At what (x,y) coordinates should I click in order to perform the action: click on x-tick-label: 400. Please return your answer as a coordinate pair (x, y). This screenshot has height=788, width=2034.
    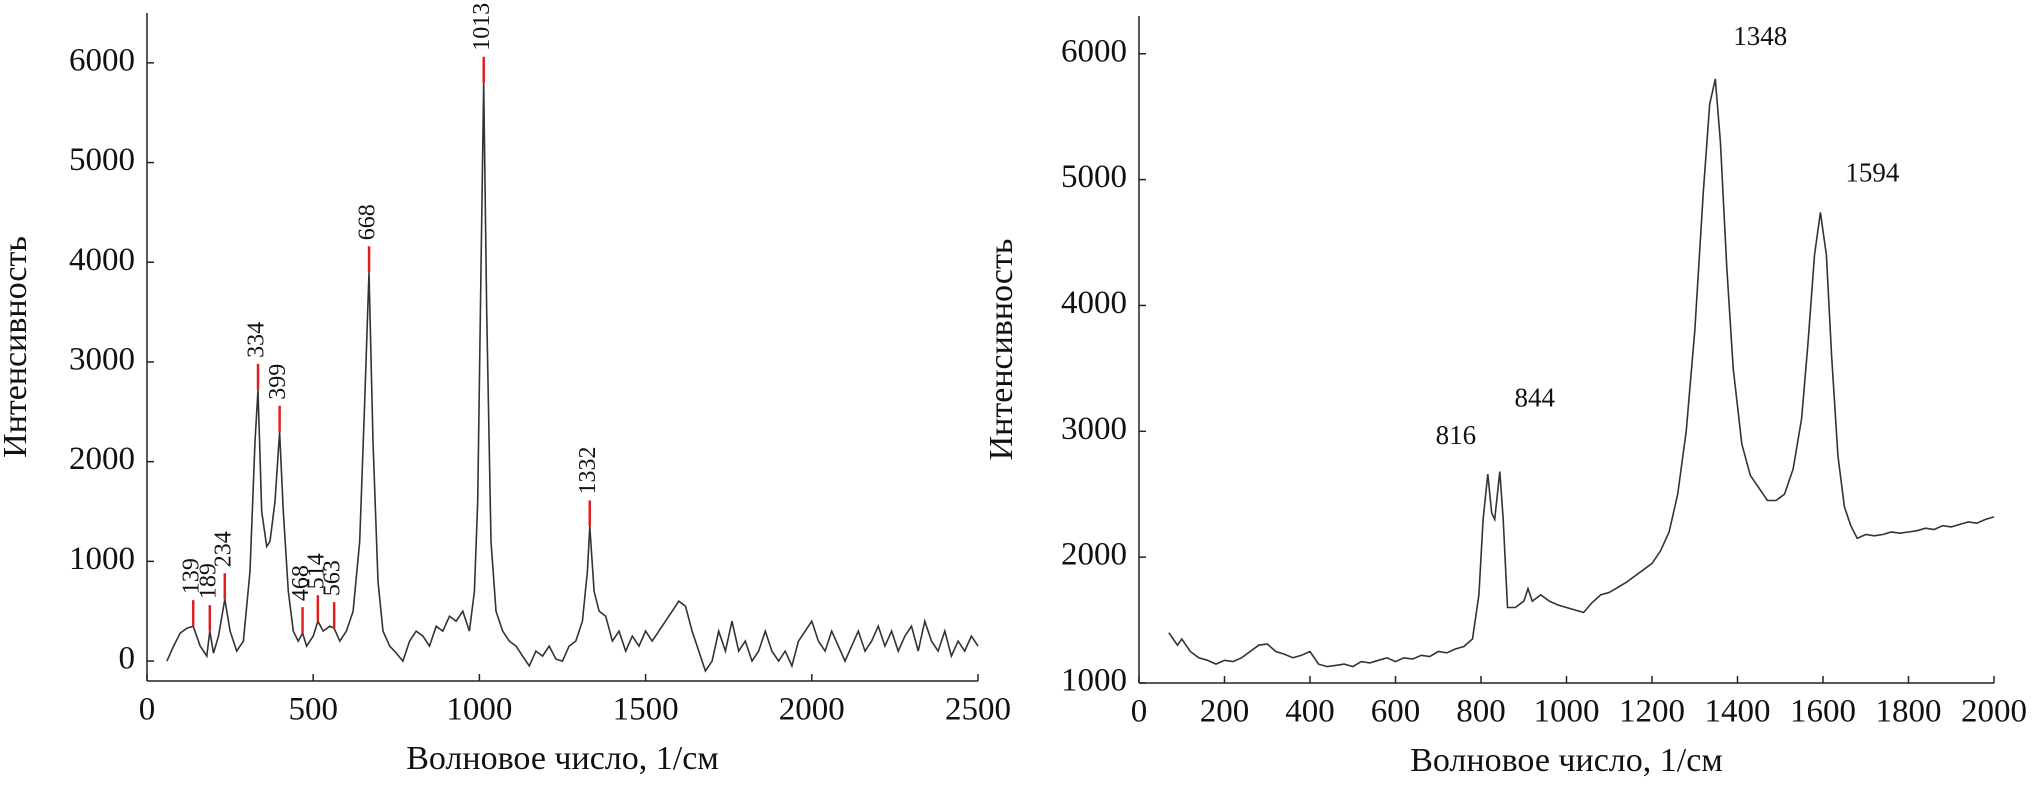
    Looking at the image, I should click on (1310, 712).